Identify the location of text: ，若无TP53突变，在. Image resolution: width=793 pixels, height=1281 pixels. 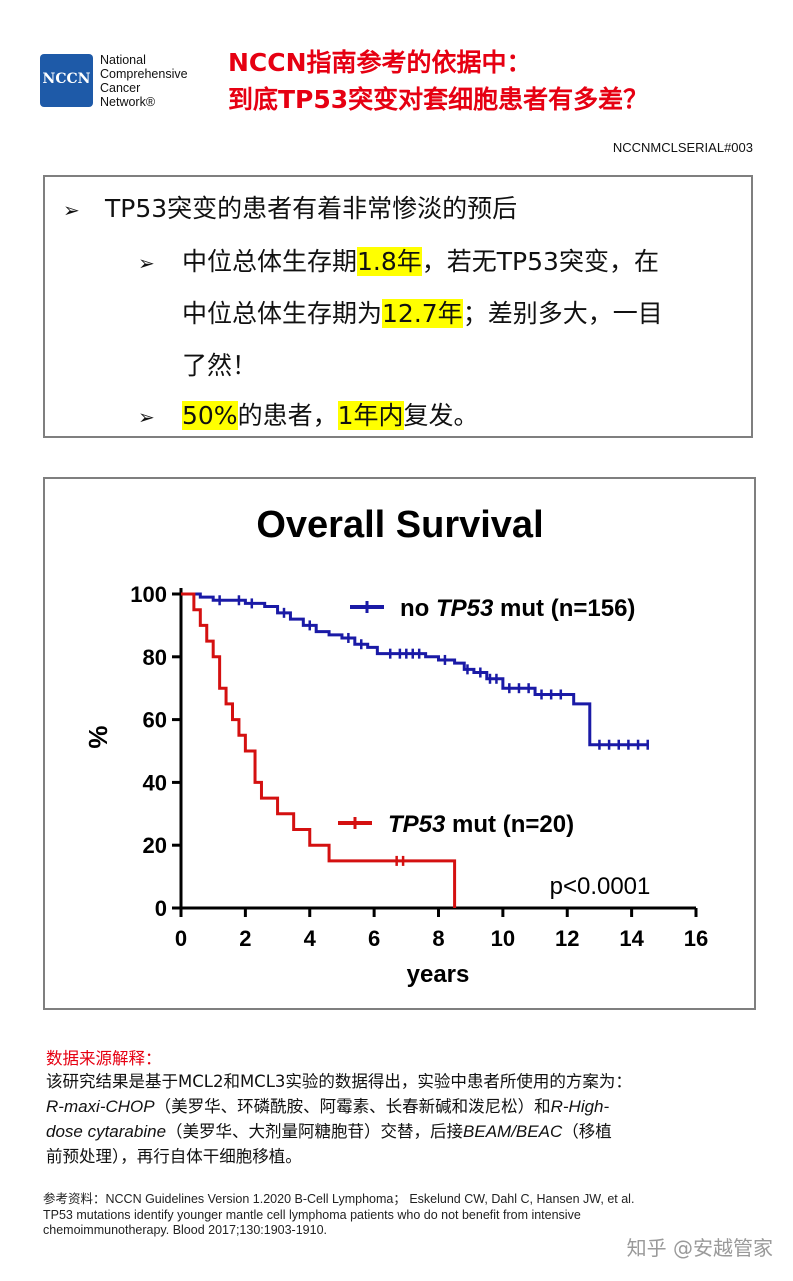
(540, 261).